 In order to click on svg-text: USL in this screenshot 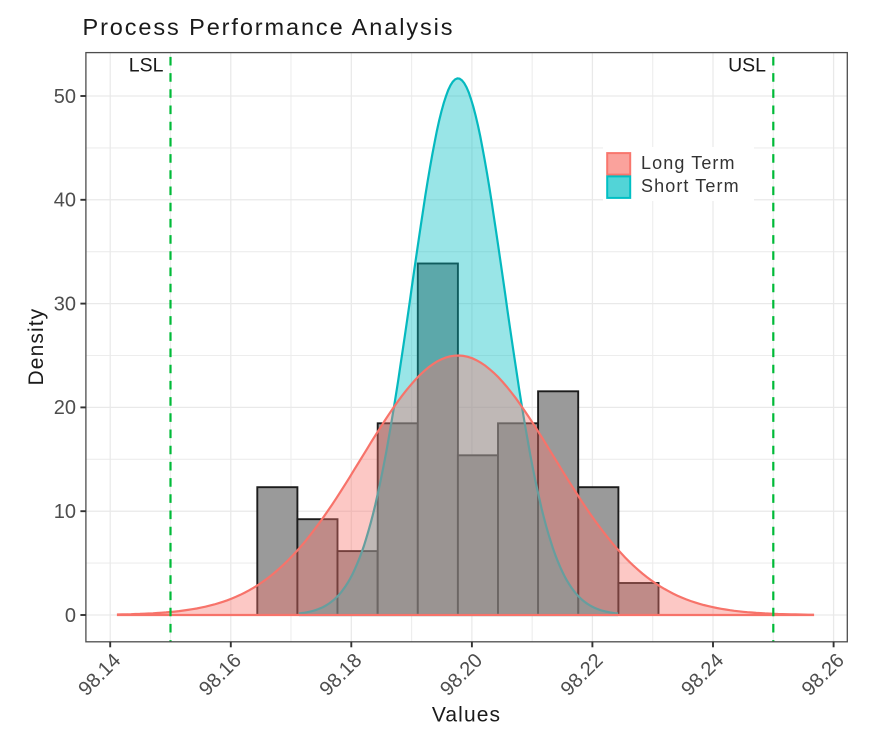, I will do `click(747, 66)`.